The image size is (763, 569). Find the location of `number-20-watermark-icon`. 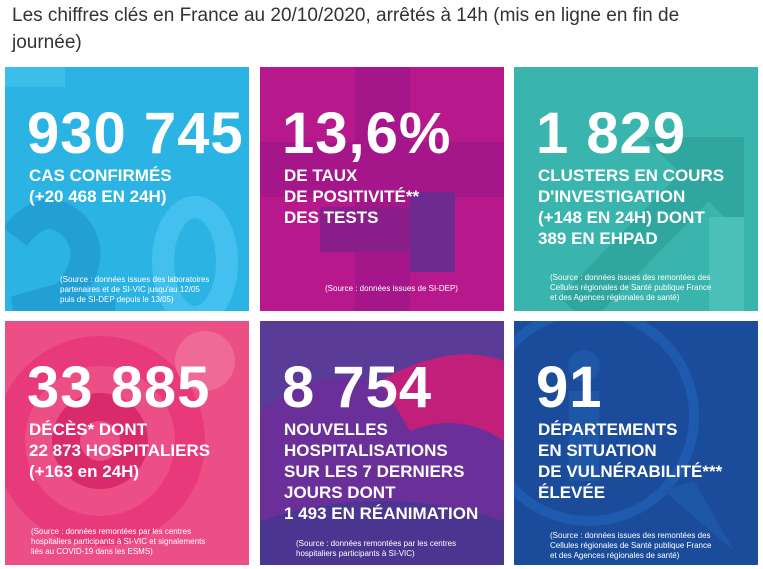

number-20-watermark-icon is located at coordinates (121, 189).